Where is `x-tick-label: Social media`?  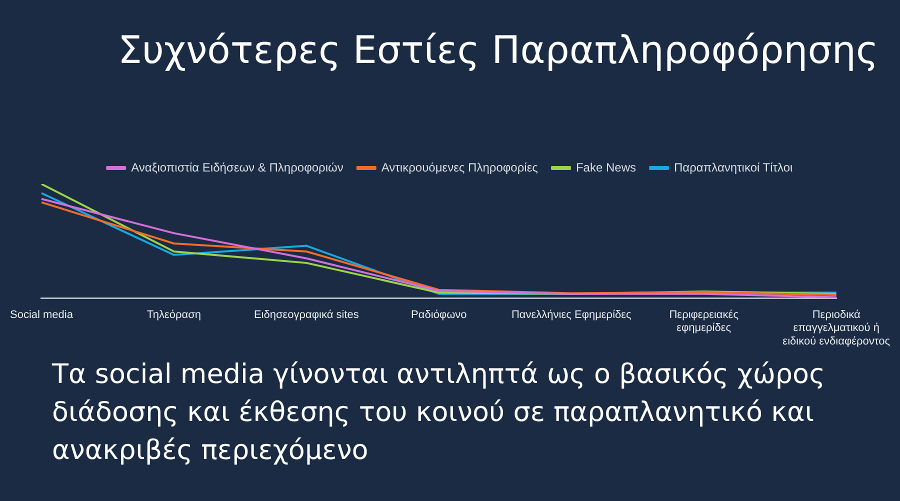
x-tick-label: Social media is located at coordinates (42, 315).